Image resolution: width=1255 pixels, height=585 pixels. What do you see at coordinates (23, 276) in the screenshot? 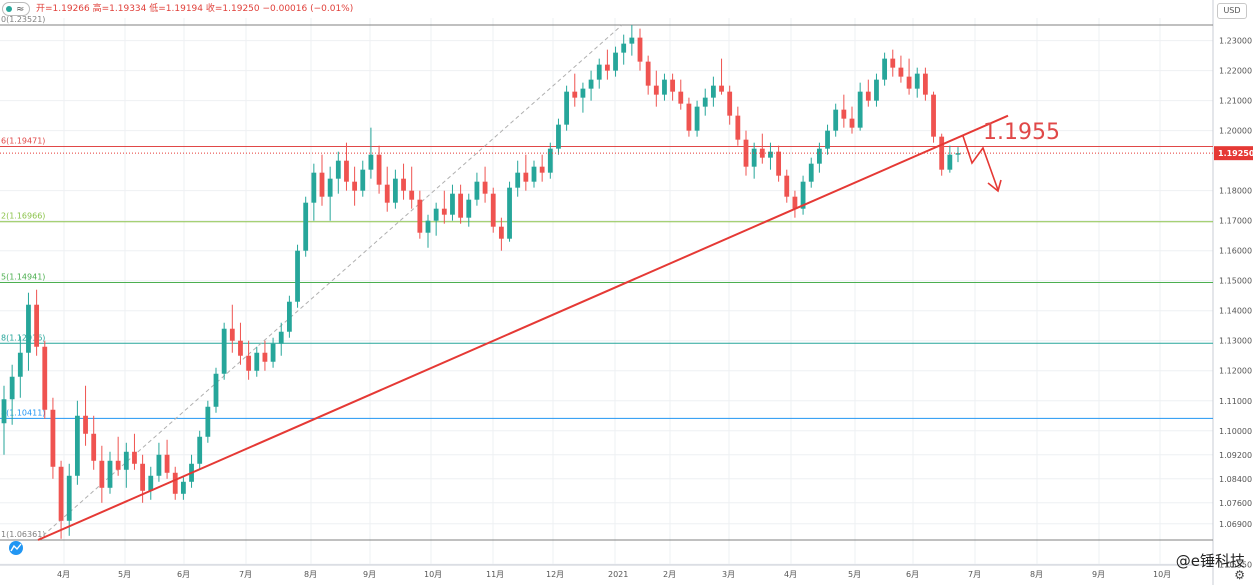
I see `fib-level-label: 5(1.14941)` at bounding box center [23, 276].